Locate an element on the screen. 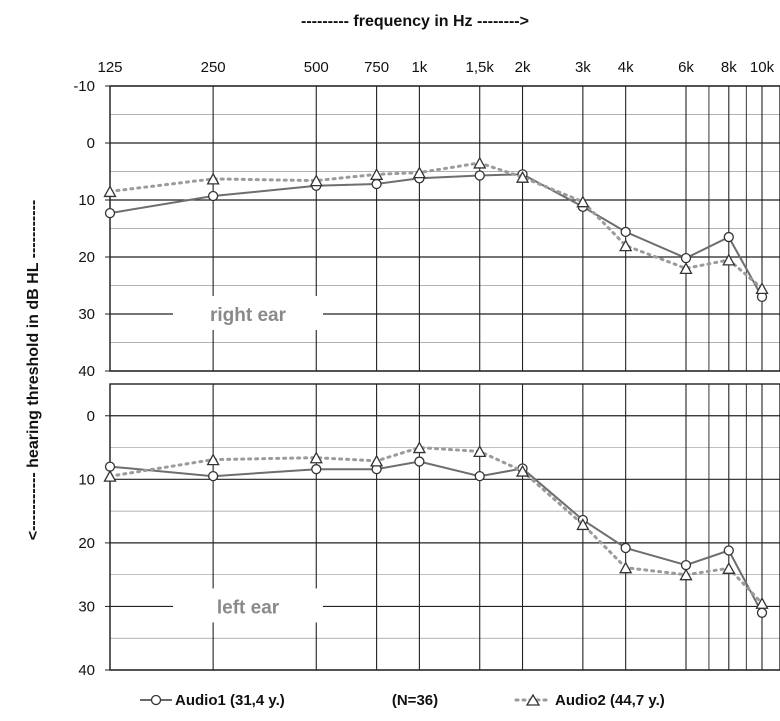 The height and width of the screenshot is (721, 780). x-tick-label: 4k is located at coordinates (626, 67).